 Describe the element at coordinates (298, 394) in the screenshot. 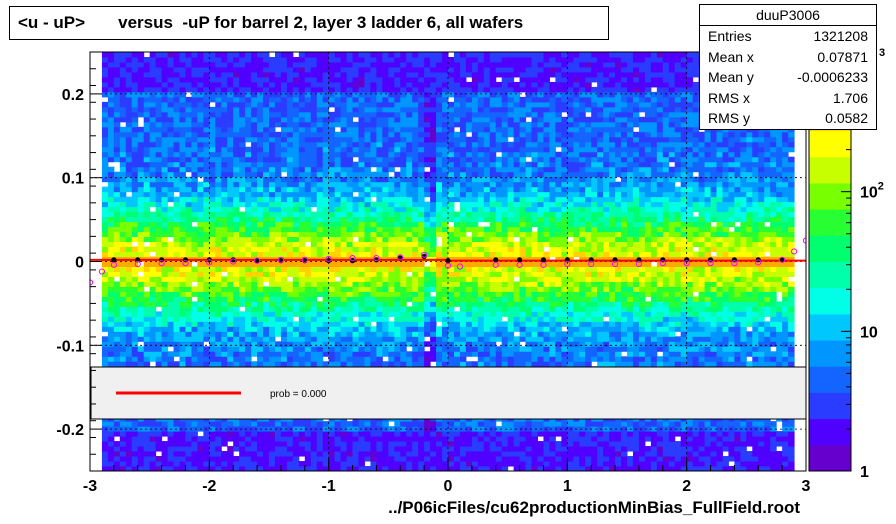

I see `legend-text: prob = 0.000` at that location.